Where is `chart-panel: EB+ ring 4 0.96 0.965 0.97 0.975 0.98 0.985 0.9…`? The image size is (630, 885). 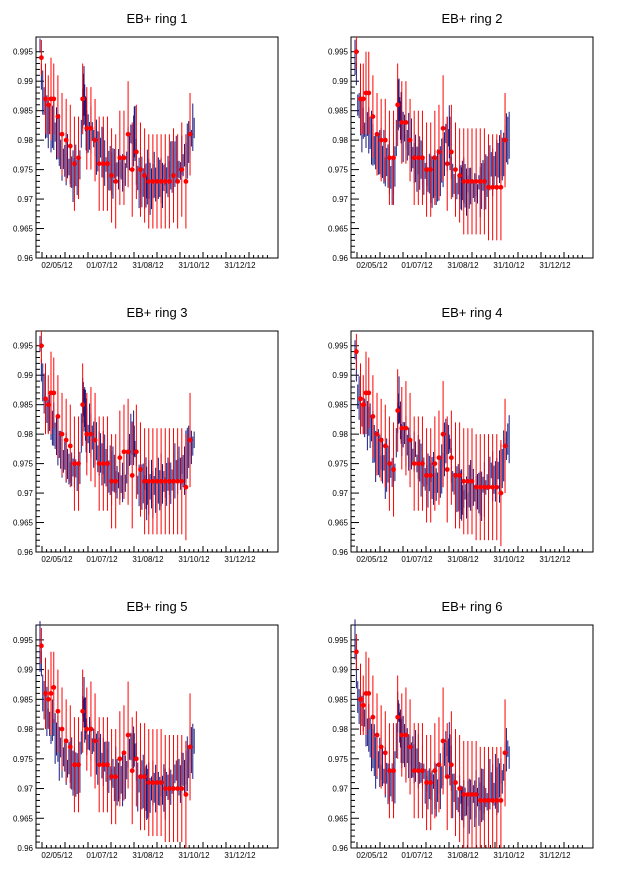 chart-panel: EB+ ring 4 0.96 0.965 0.97 0.975 0.98 0.985 0.9… is located at coordinates (461, 434).